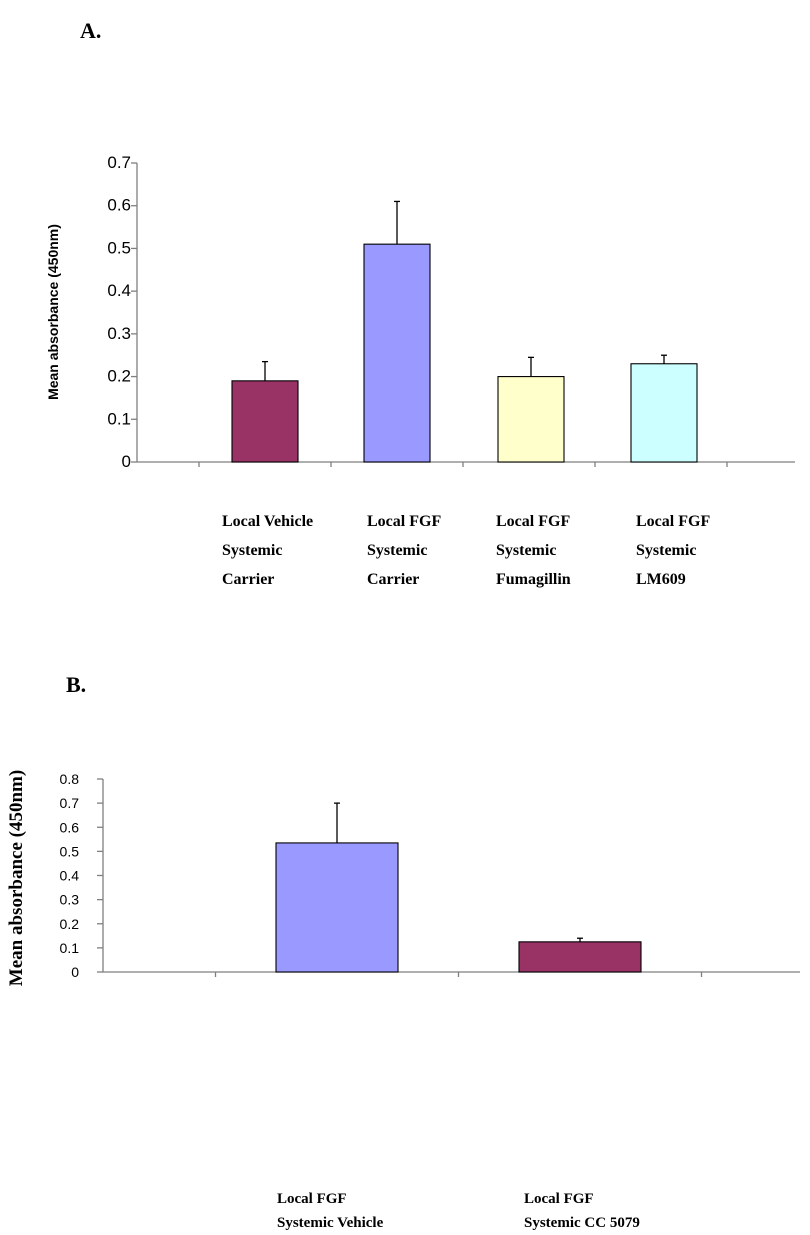 The height and width of the screenshot is (1235, 810). Describe the element at coordinates (75, 972) in the screenshot. I see `chart-b-y-tick-label: 0` at that location.